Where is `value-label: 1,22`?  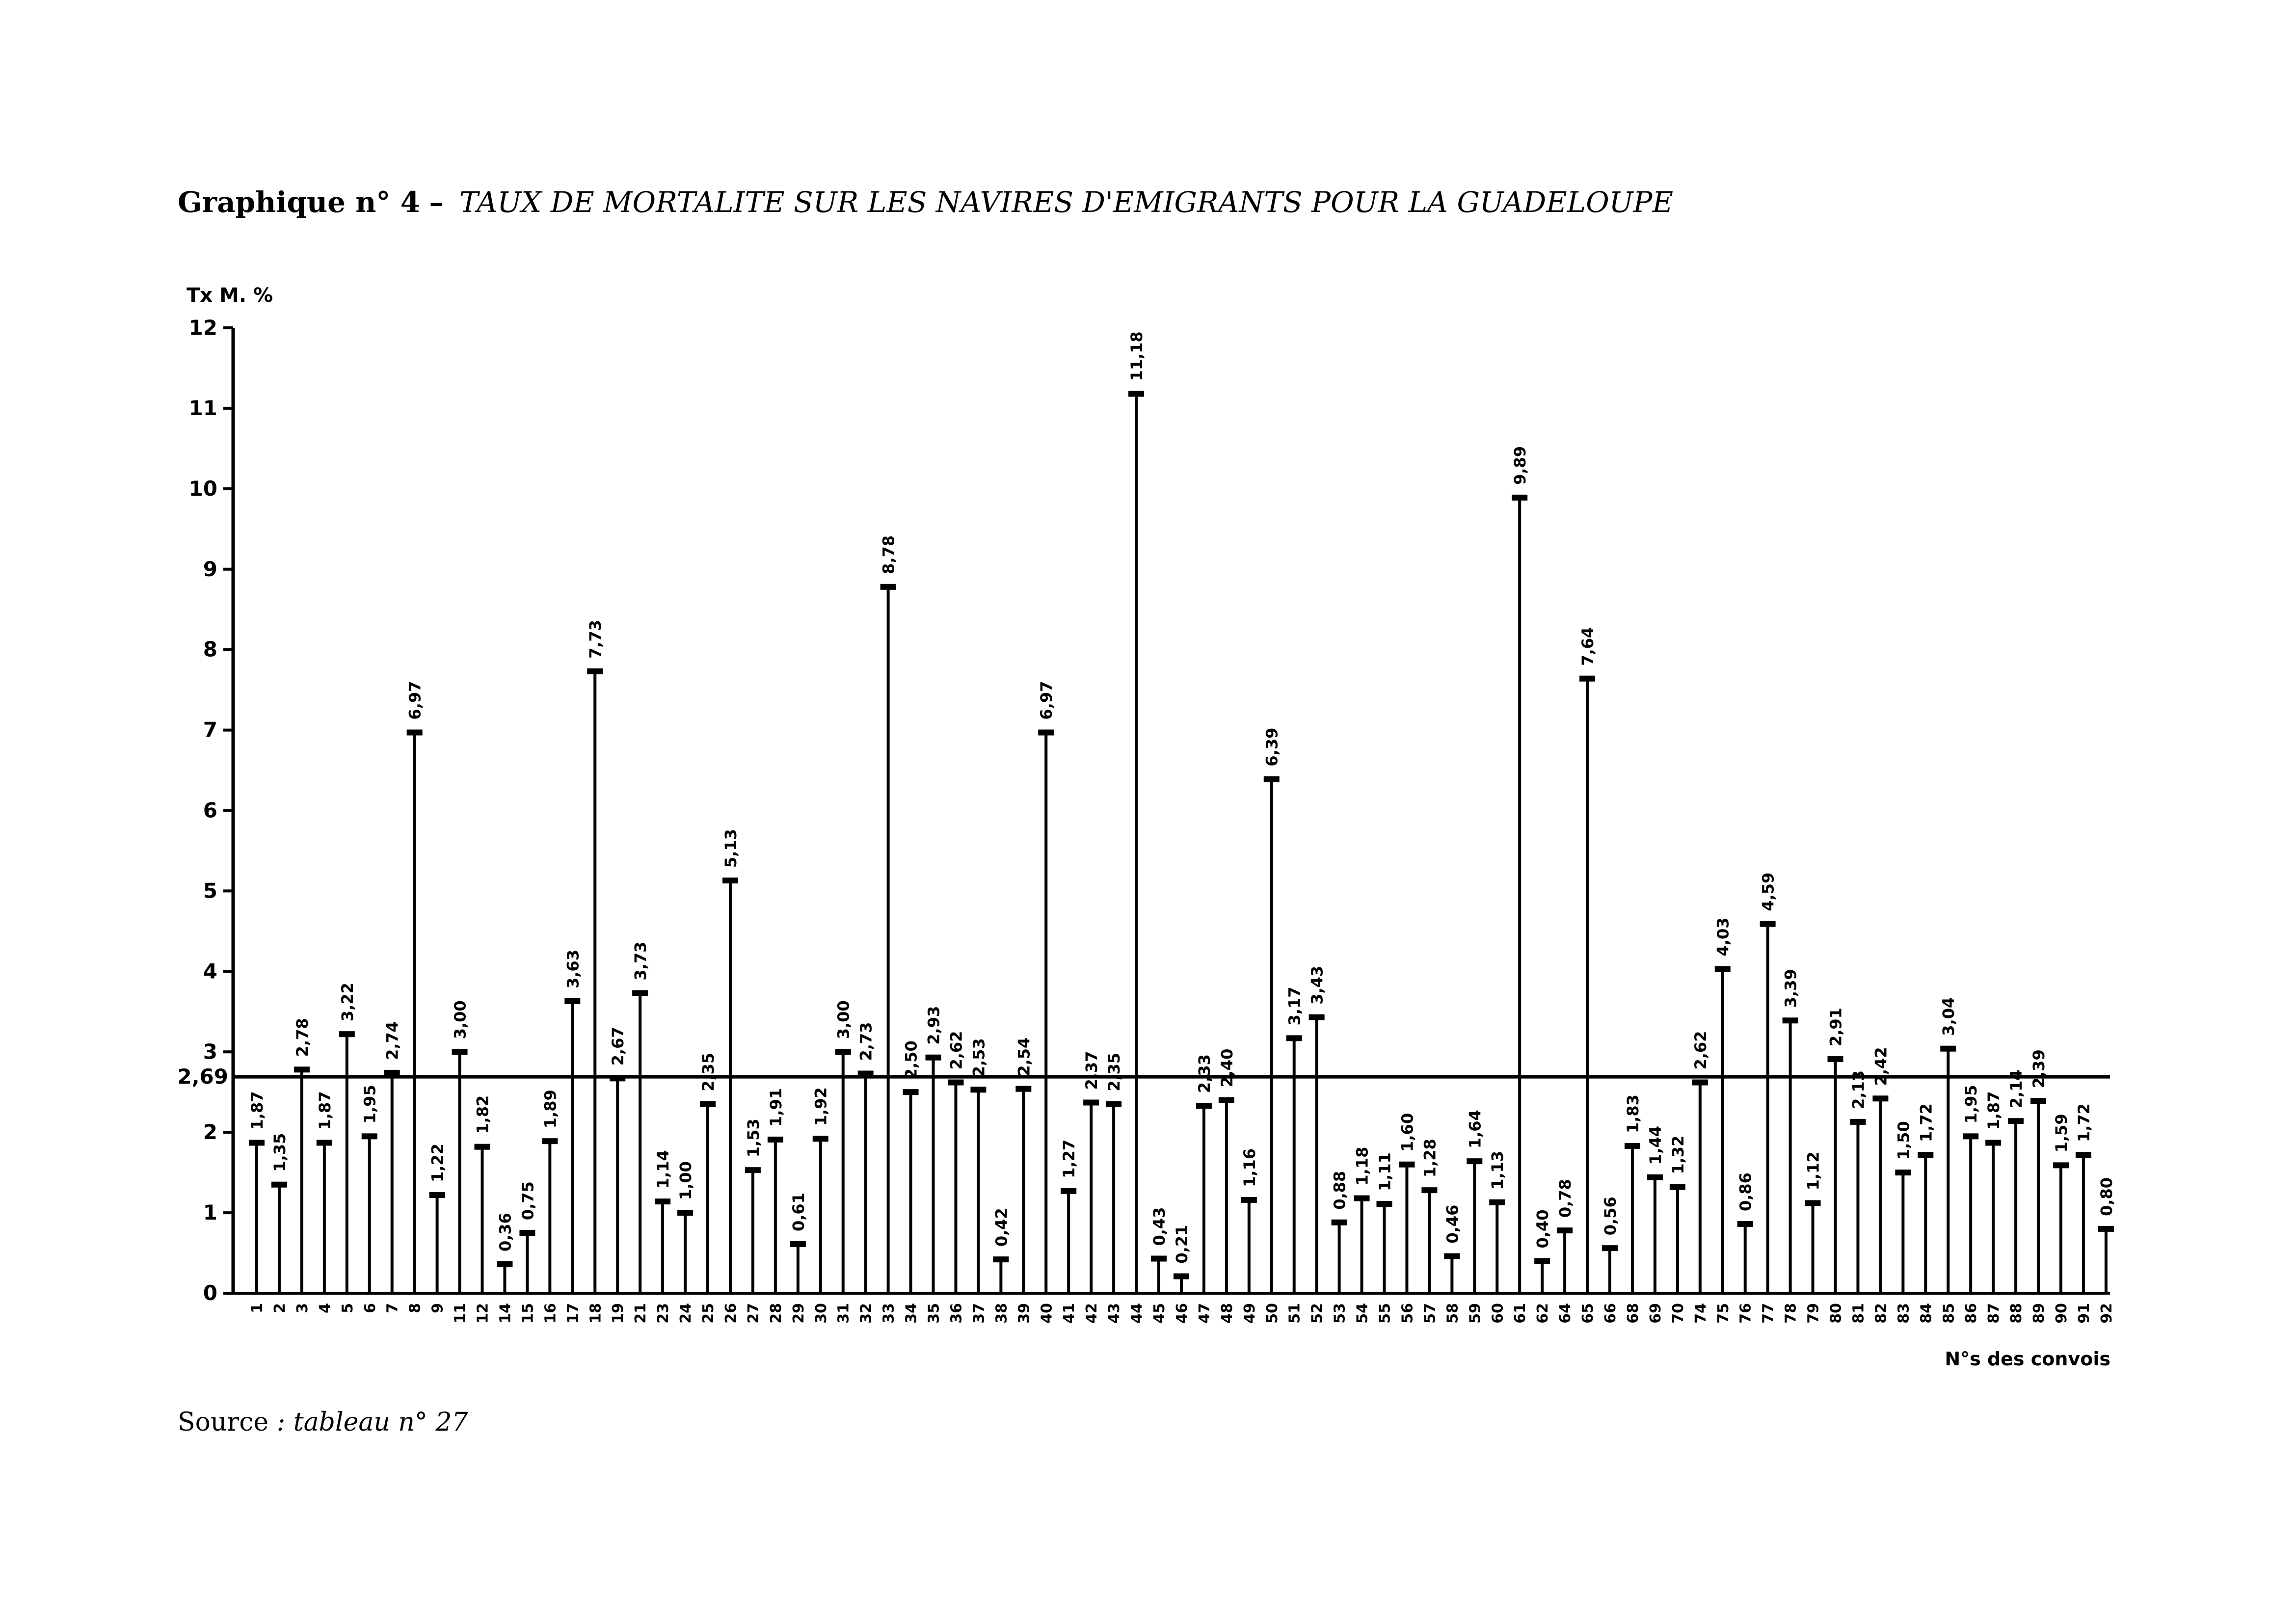
value-label: 1,22 is located at coordinates (437, 1163).